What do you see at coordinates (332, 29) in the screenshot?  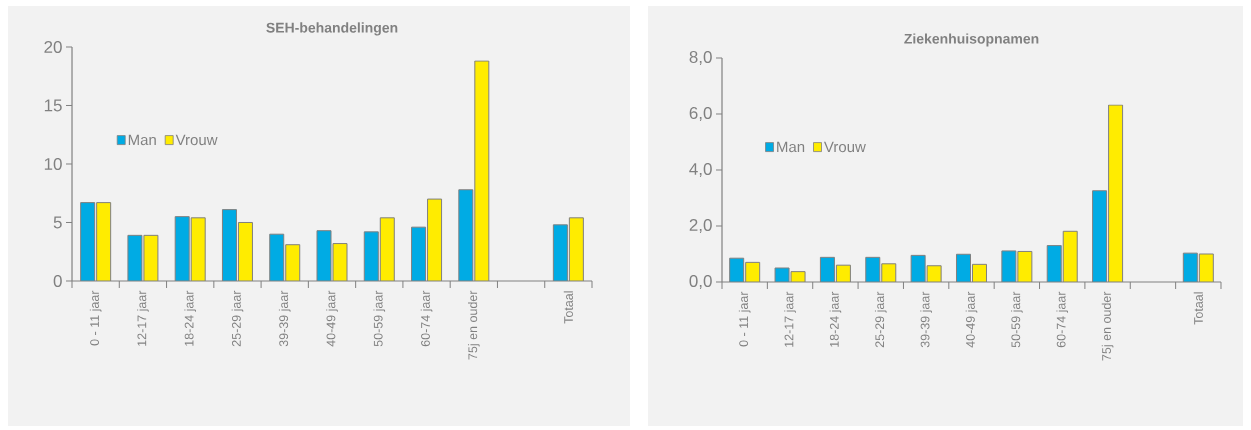 I see `chart-title: SEH-behandelingen` at bounding box center [332, 29].